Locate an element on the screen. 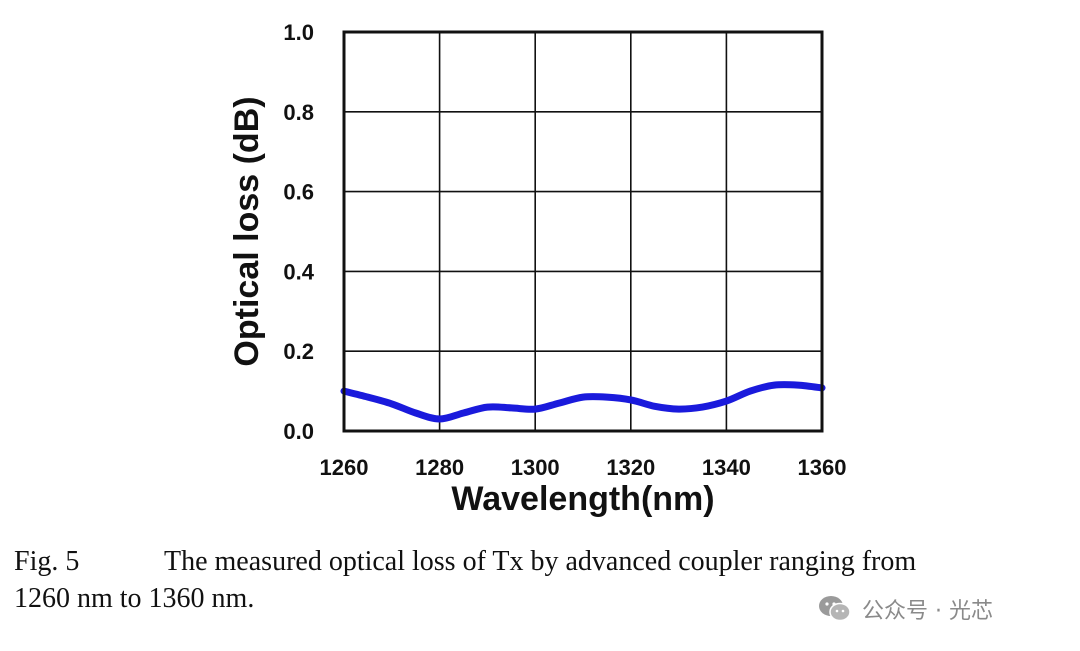  caption-line-2: 1260 nm to 1360 nm. is located at coordinates (134, 598).